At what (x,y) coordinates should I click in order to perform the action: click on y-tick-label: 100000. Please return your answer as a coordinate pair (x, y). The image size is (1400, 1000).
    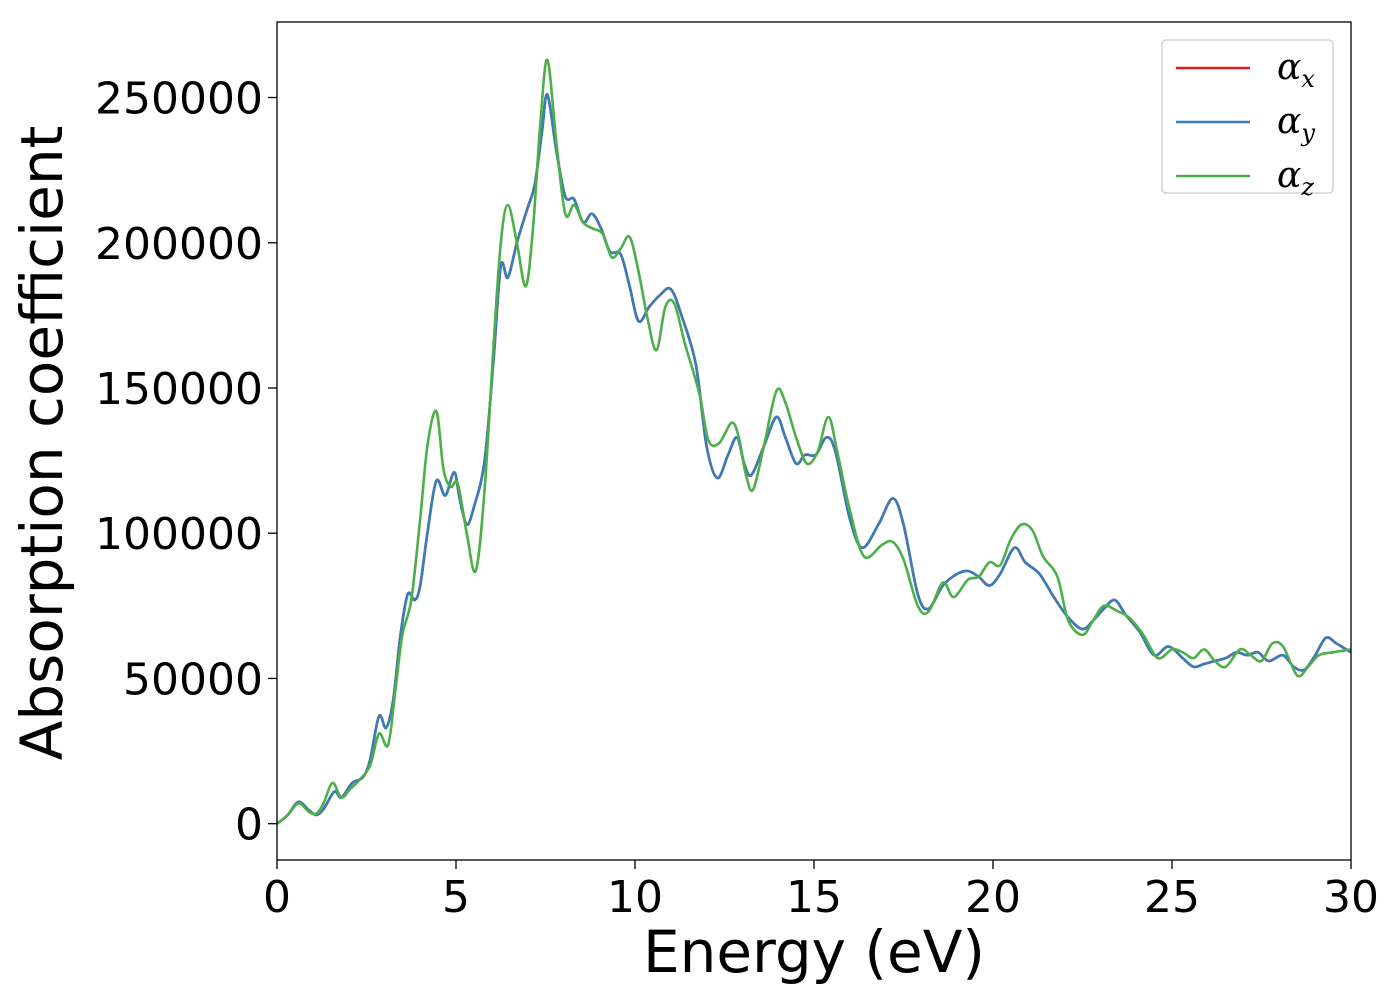
    Looking at the image, I should click on (179, 534).